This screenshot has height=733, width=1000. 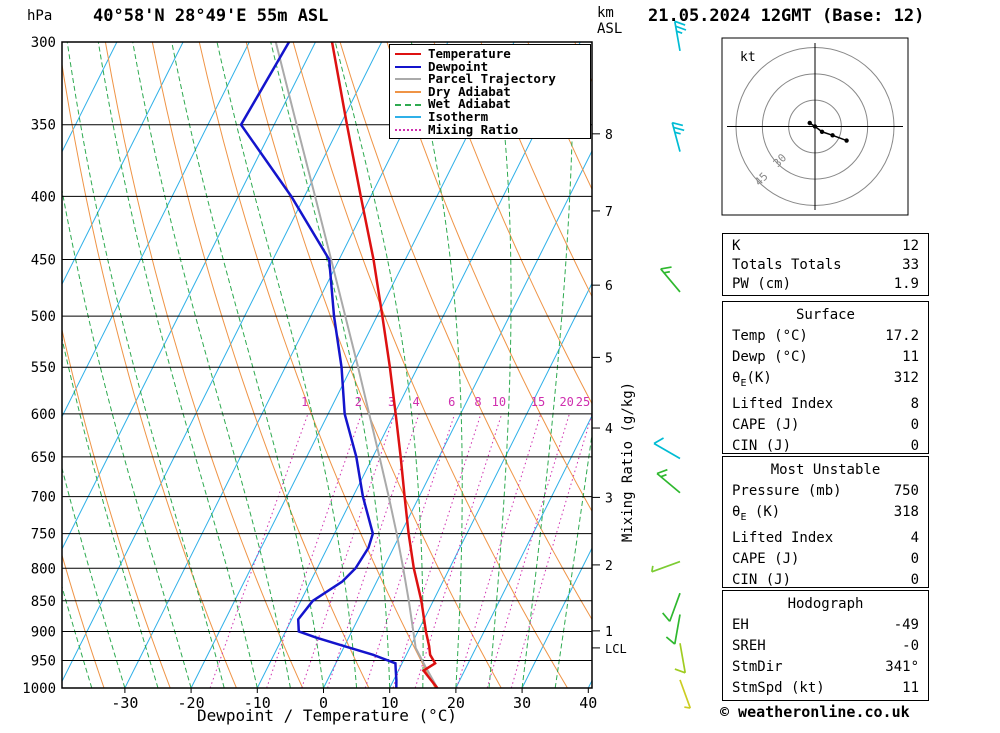 What do you see at coordinates (770, 357) in the screenshot?
I see `row-label: Dewp (°C)` at bounding box center [770, 357].